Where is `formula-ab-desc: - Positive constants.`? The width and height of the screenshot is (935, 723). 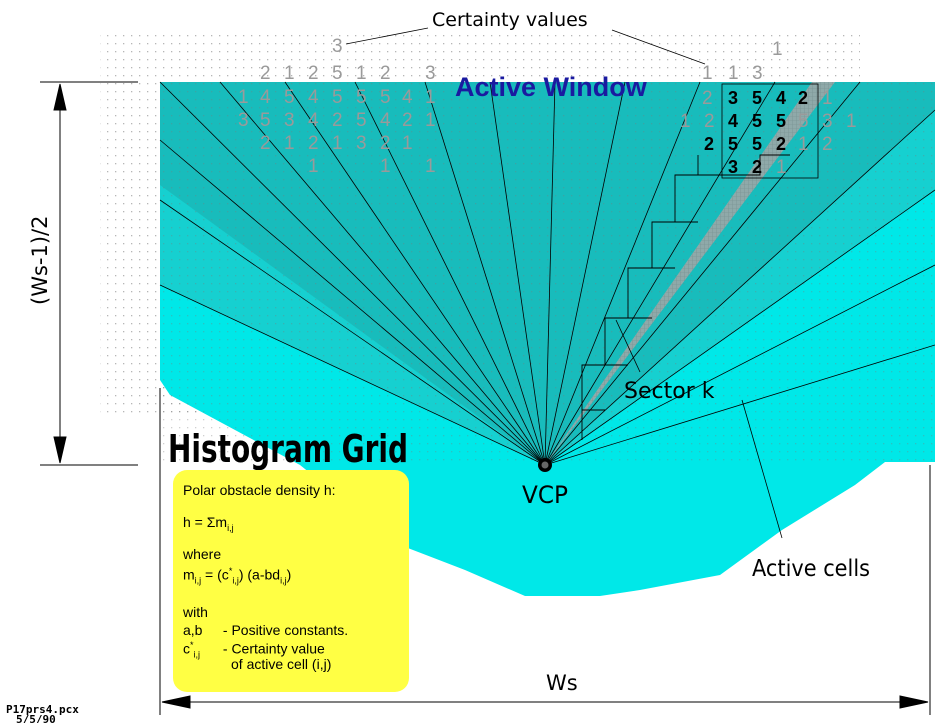
formula-ab-desc: - Positive constants. is located at coordinates (285, 630).